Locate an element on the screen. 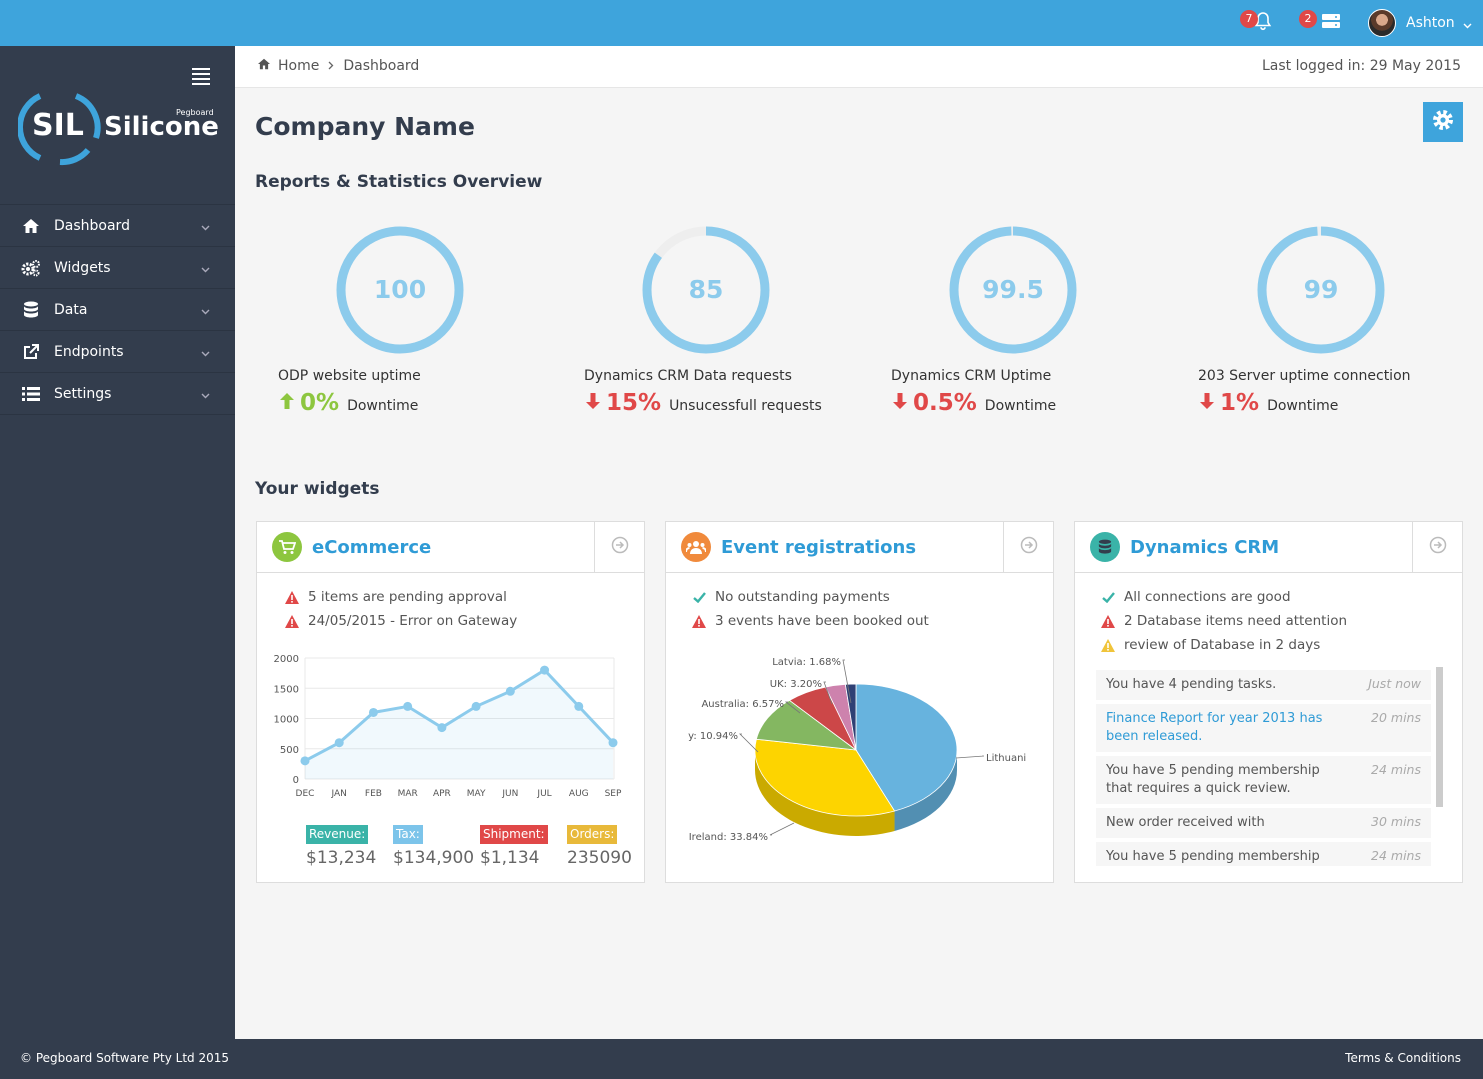  alert-text: All connections are good is located at coordinates (1207, 597).